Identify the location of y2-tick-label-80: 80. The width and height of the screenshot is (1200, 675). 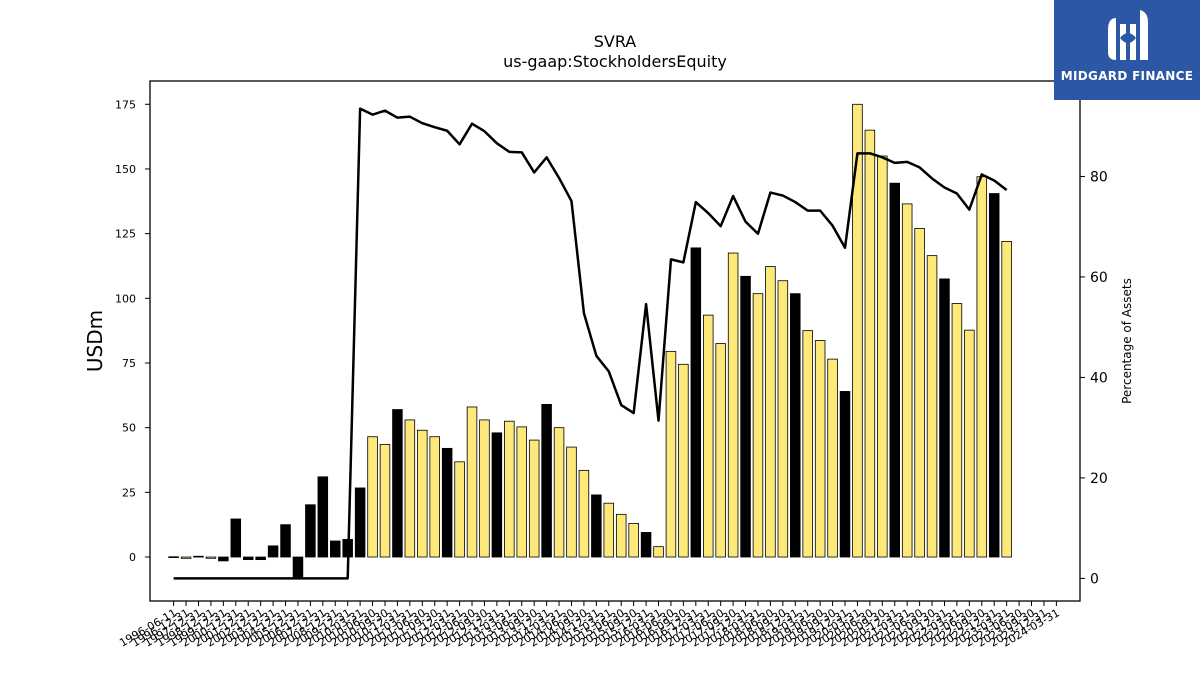
(1099, 177).